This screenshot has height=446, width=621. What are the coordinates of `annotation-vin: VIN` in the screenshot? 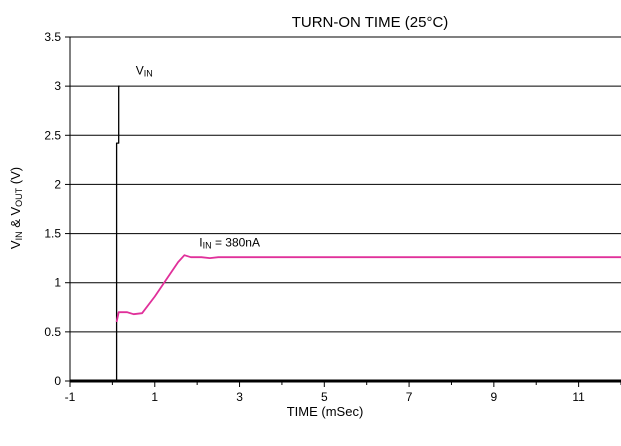 It's located at (144, 70).